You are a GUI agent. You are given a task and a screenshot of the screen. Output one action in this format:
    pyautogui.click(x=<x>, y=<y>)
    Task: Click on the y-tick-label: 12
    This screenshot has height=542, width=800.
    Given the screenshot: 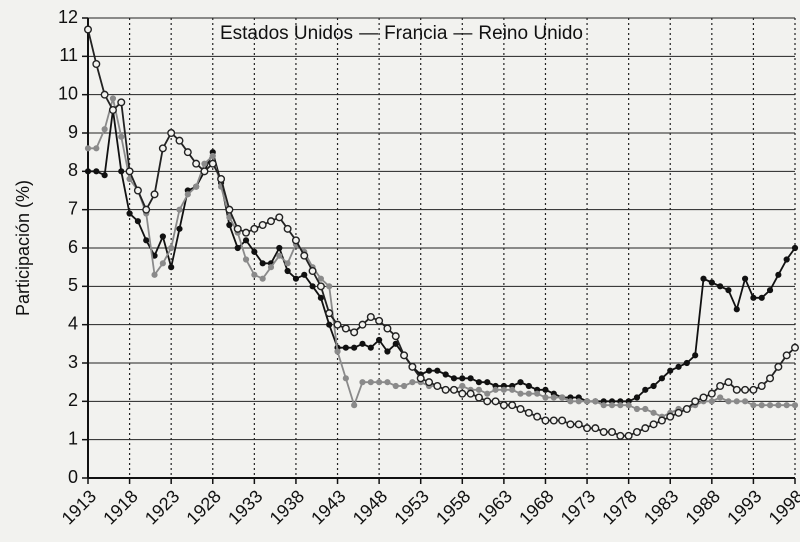 What is the action you would take?
    pyautogui.click(x=68, y=17)
    